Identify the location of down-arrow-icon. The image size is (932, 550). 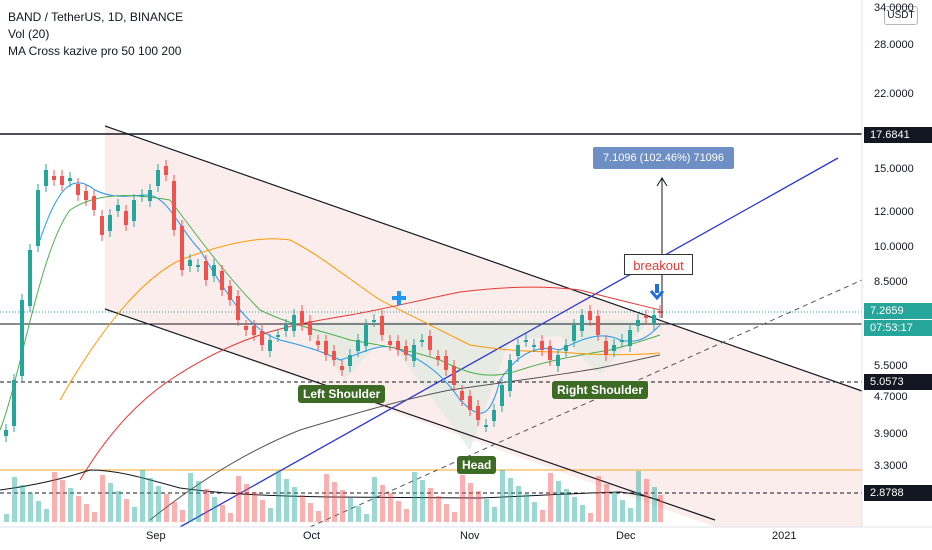
(657, 292).